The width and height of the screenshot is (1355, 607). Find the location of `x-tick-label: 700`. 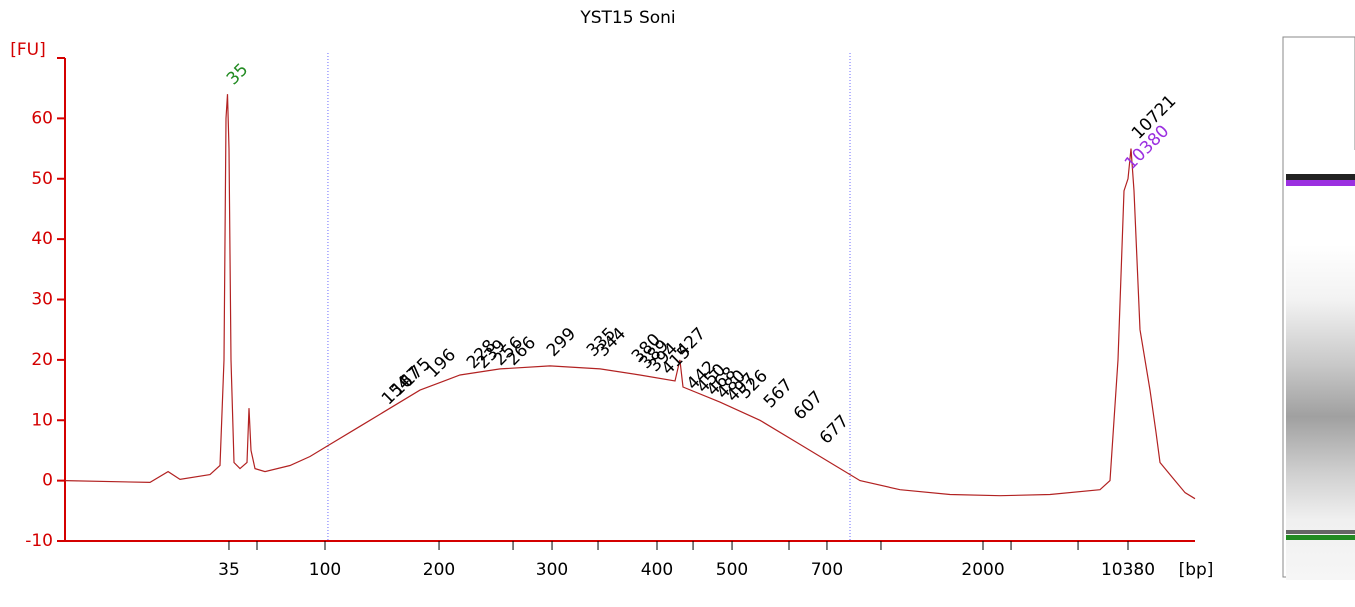

x-tick-label: 700 is located at coordinates (827, 570).